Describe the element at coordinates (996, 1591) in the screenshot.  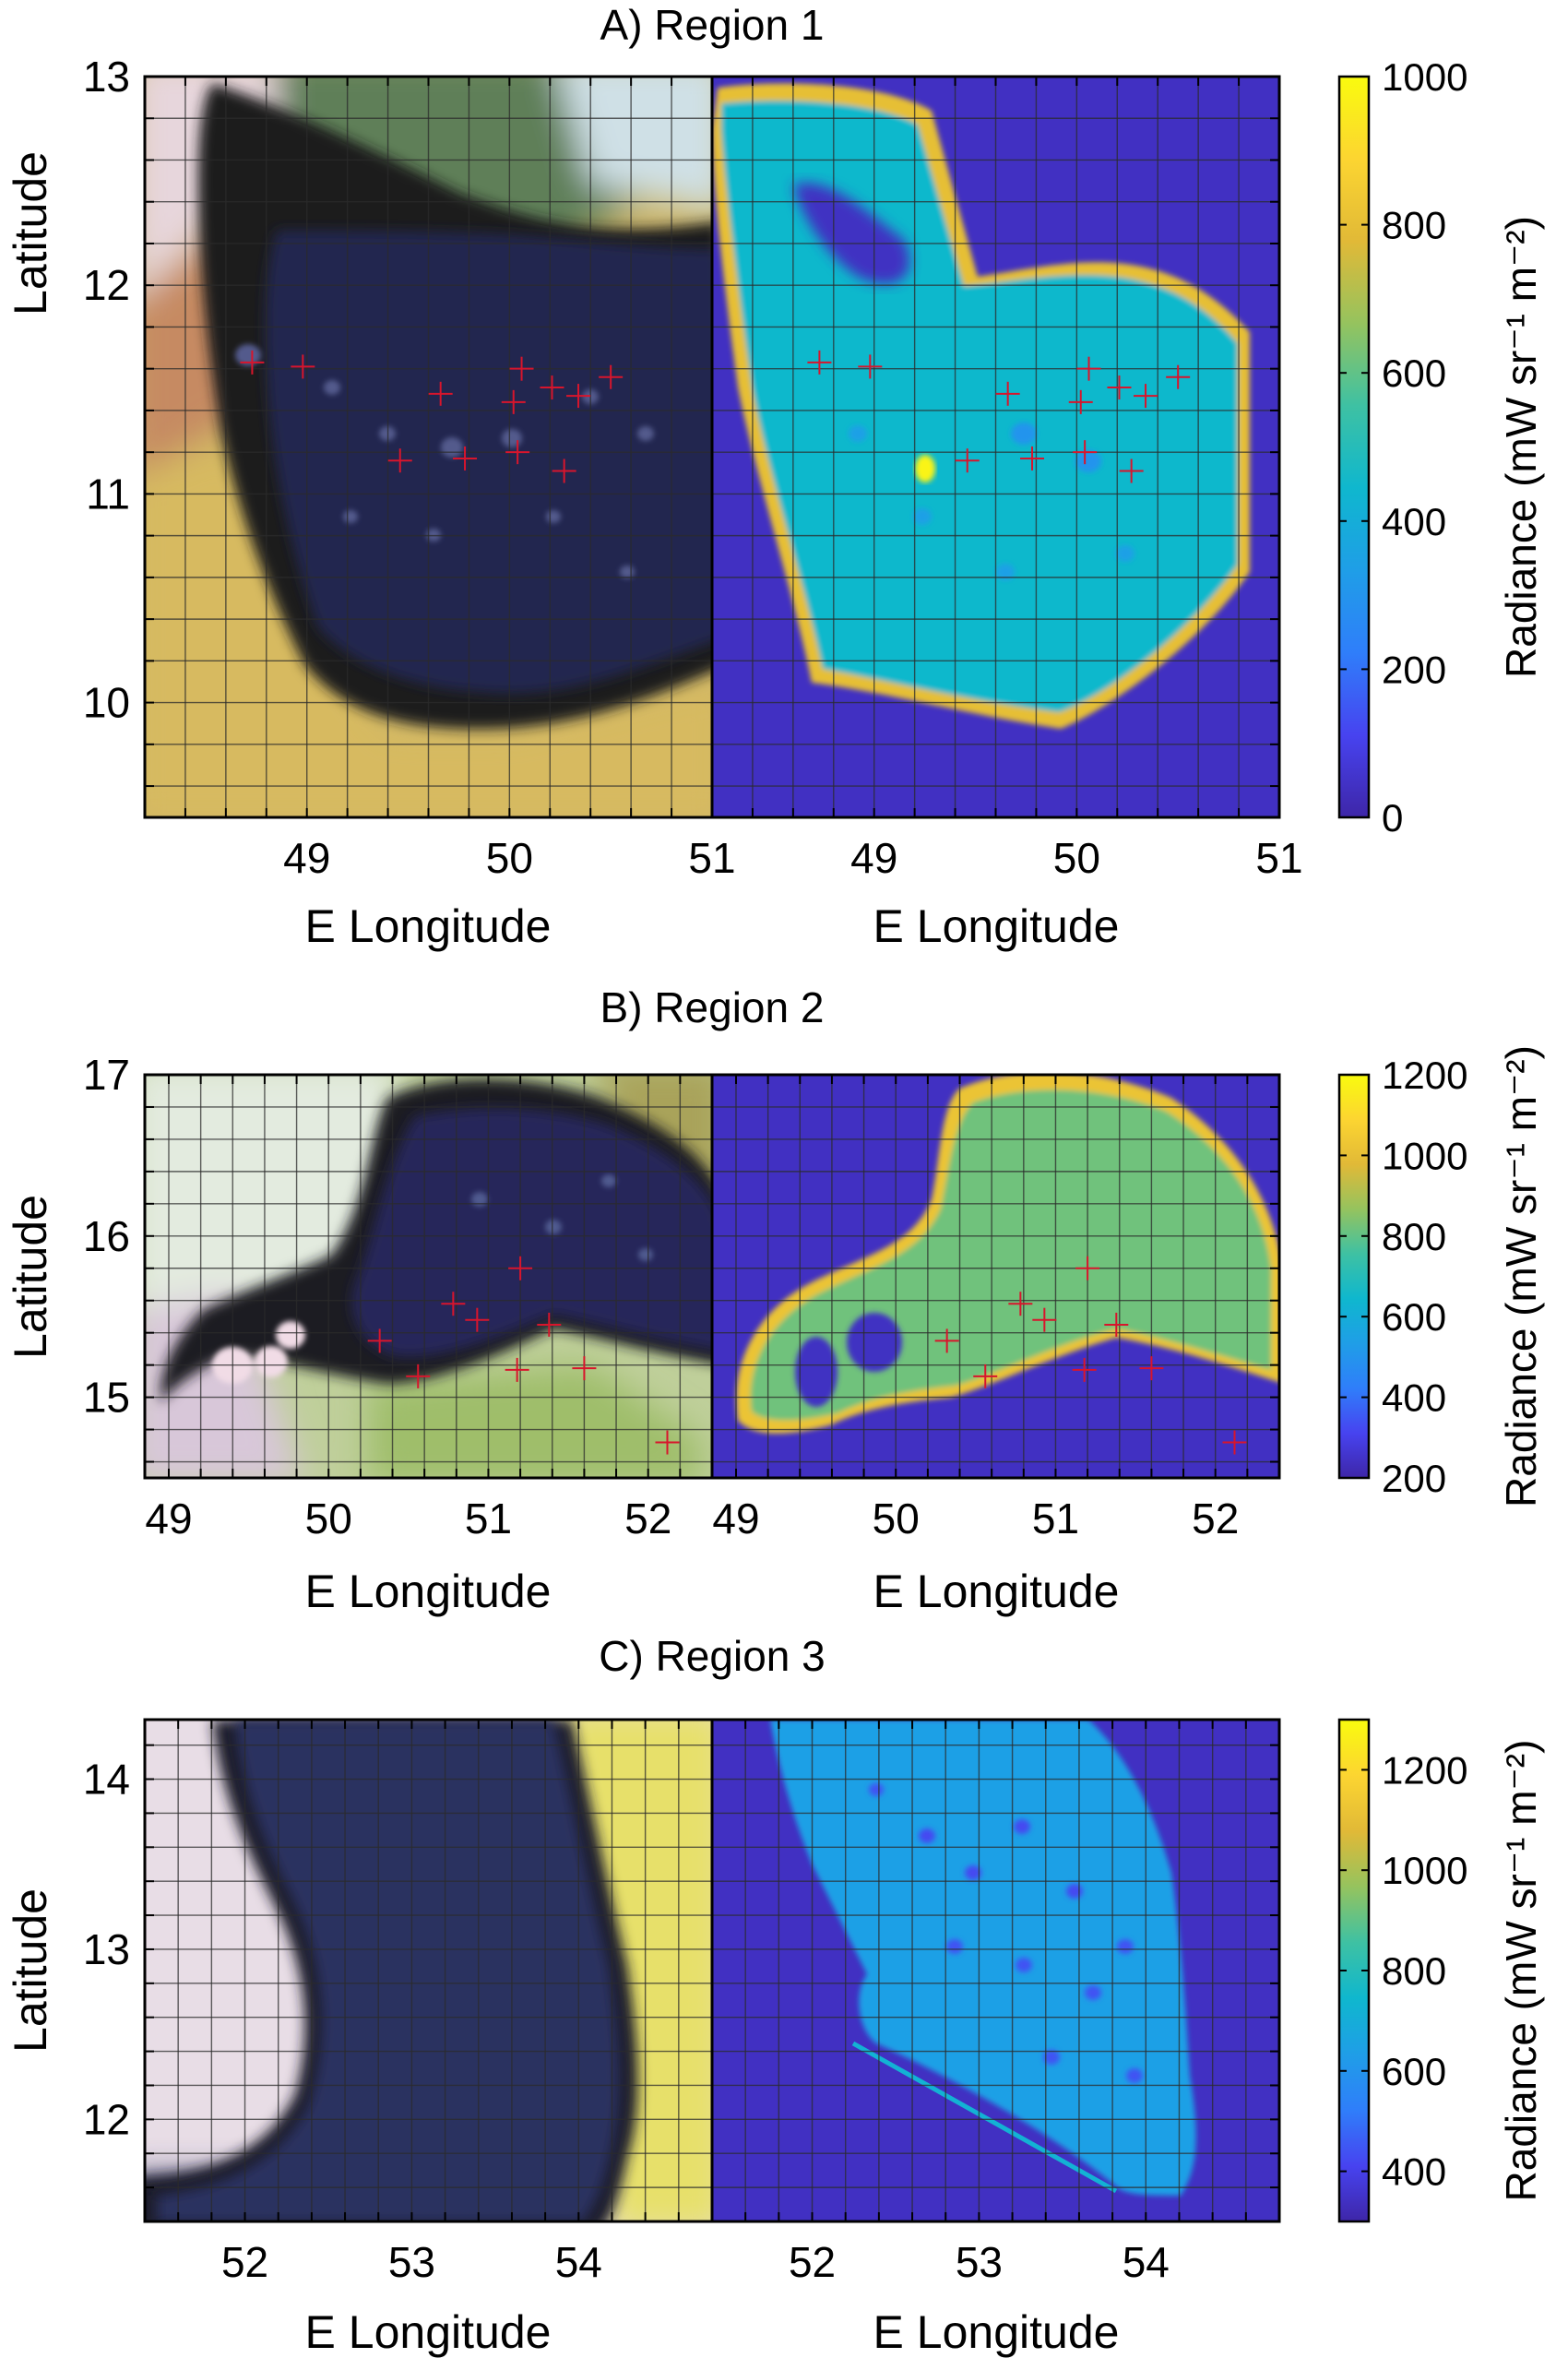
I see `panel-b-xlabel-right: E Longitude` at that location.